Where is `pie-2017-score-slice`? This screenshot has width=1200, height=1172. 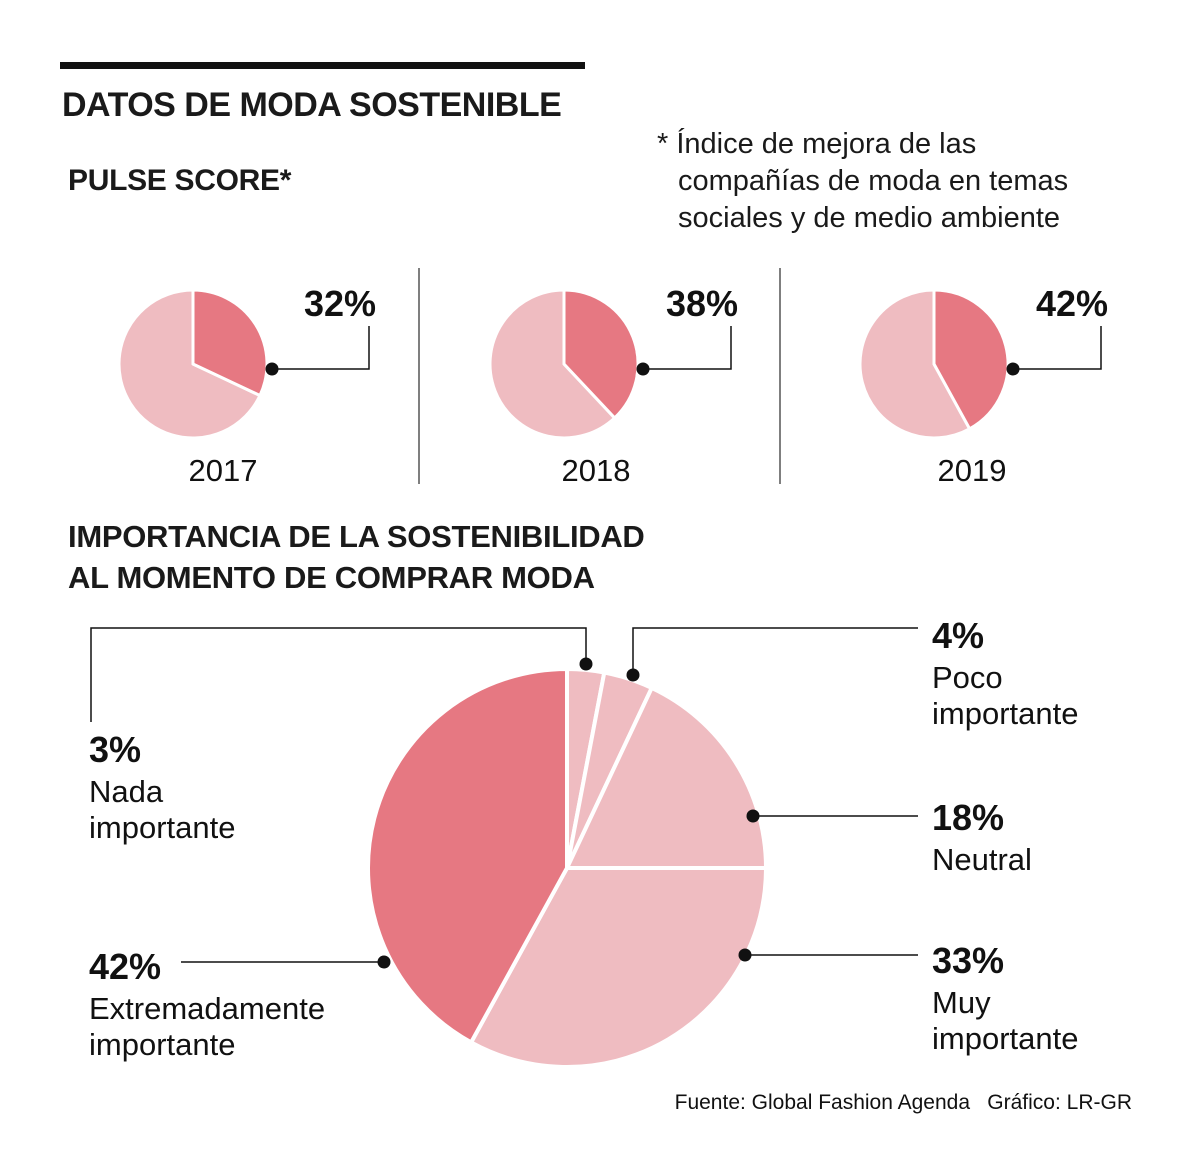
pie-2017-score-slice is located at coordinates (230, 343).